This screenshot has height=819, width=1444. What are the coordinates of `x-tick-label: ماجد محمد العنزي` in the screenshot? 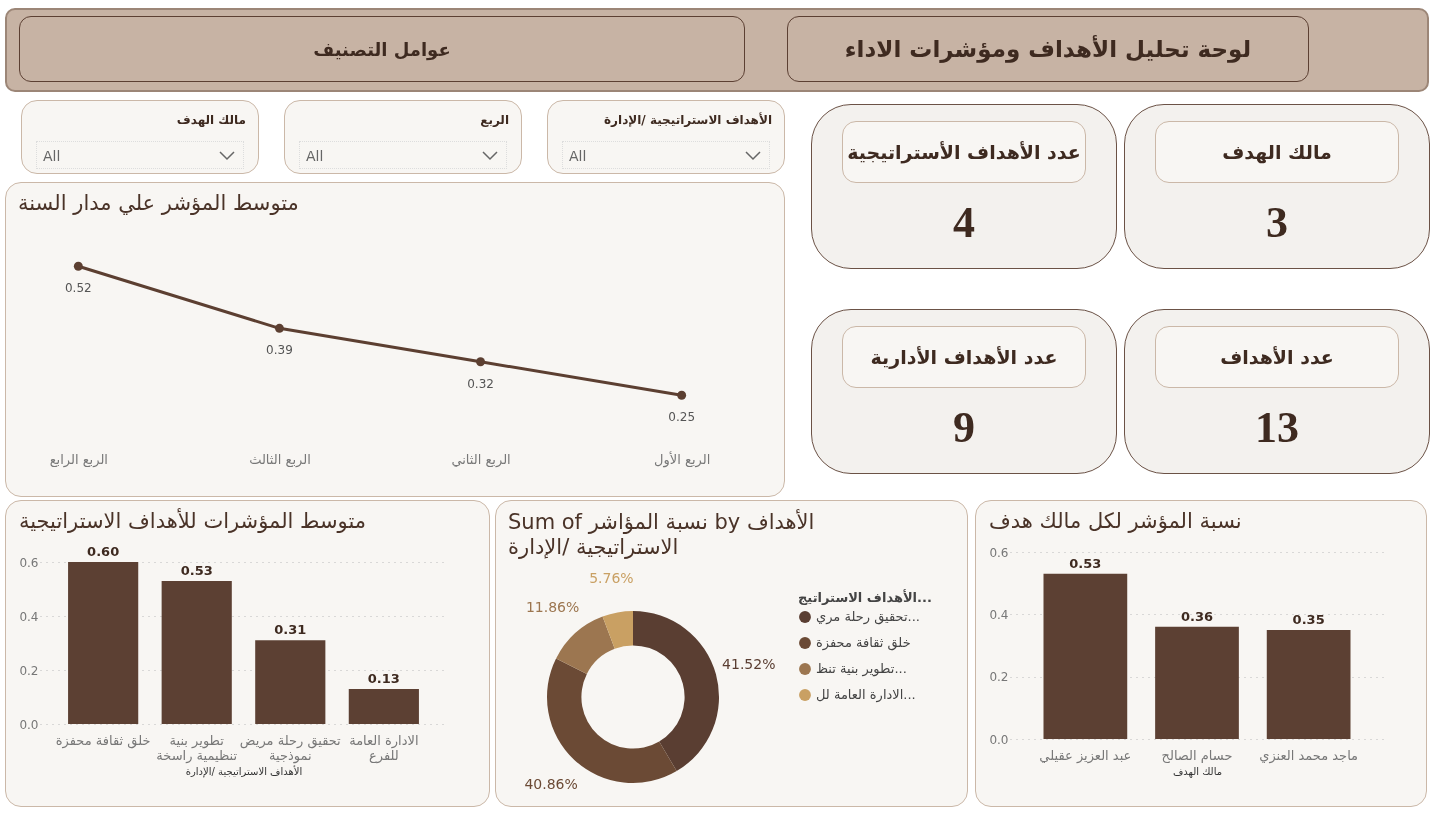 It's located at (1309, 755).